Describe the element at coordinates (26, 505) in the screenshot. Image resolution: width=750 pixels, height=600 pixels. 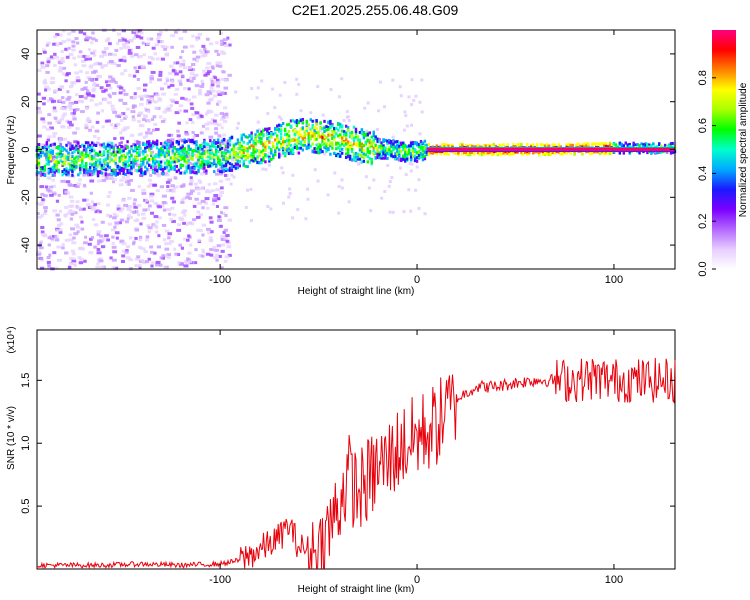
I see `snr-ytick-label: 0.5` at that location.